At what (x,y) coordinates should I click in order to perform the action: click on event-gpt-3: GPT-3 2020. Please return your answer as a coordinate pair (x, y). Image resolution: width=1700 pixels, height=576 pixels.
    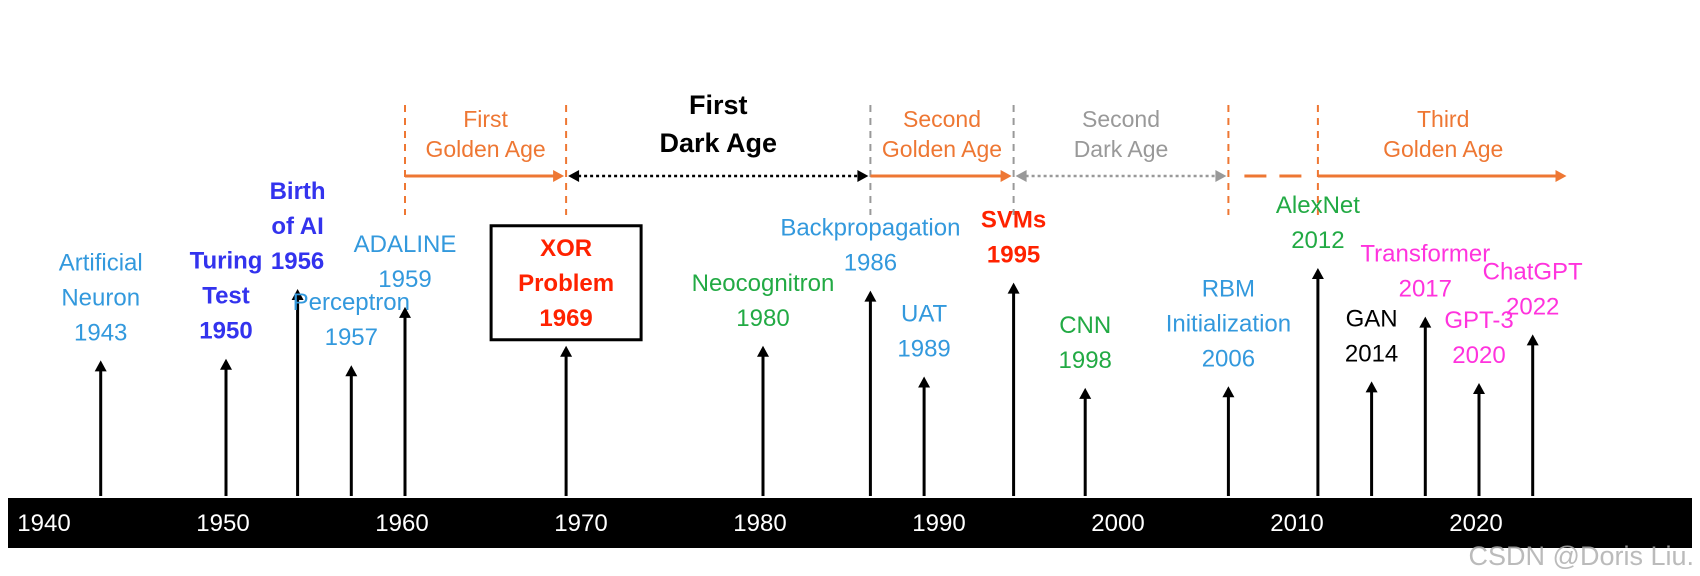
    Looking at the image, I should click on (1479, 401).